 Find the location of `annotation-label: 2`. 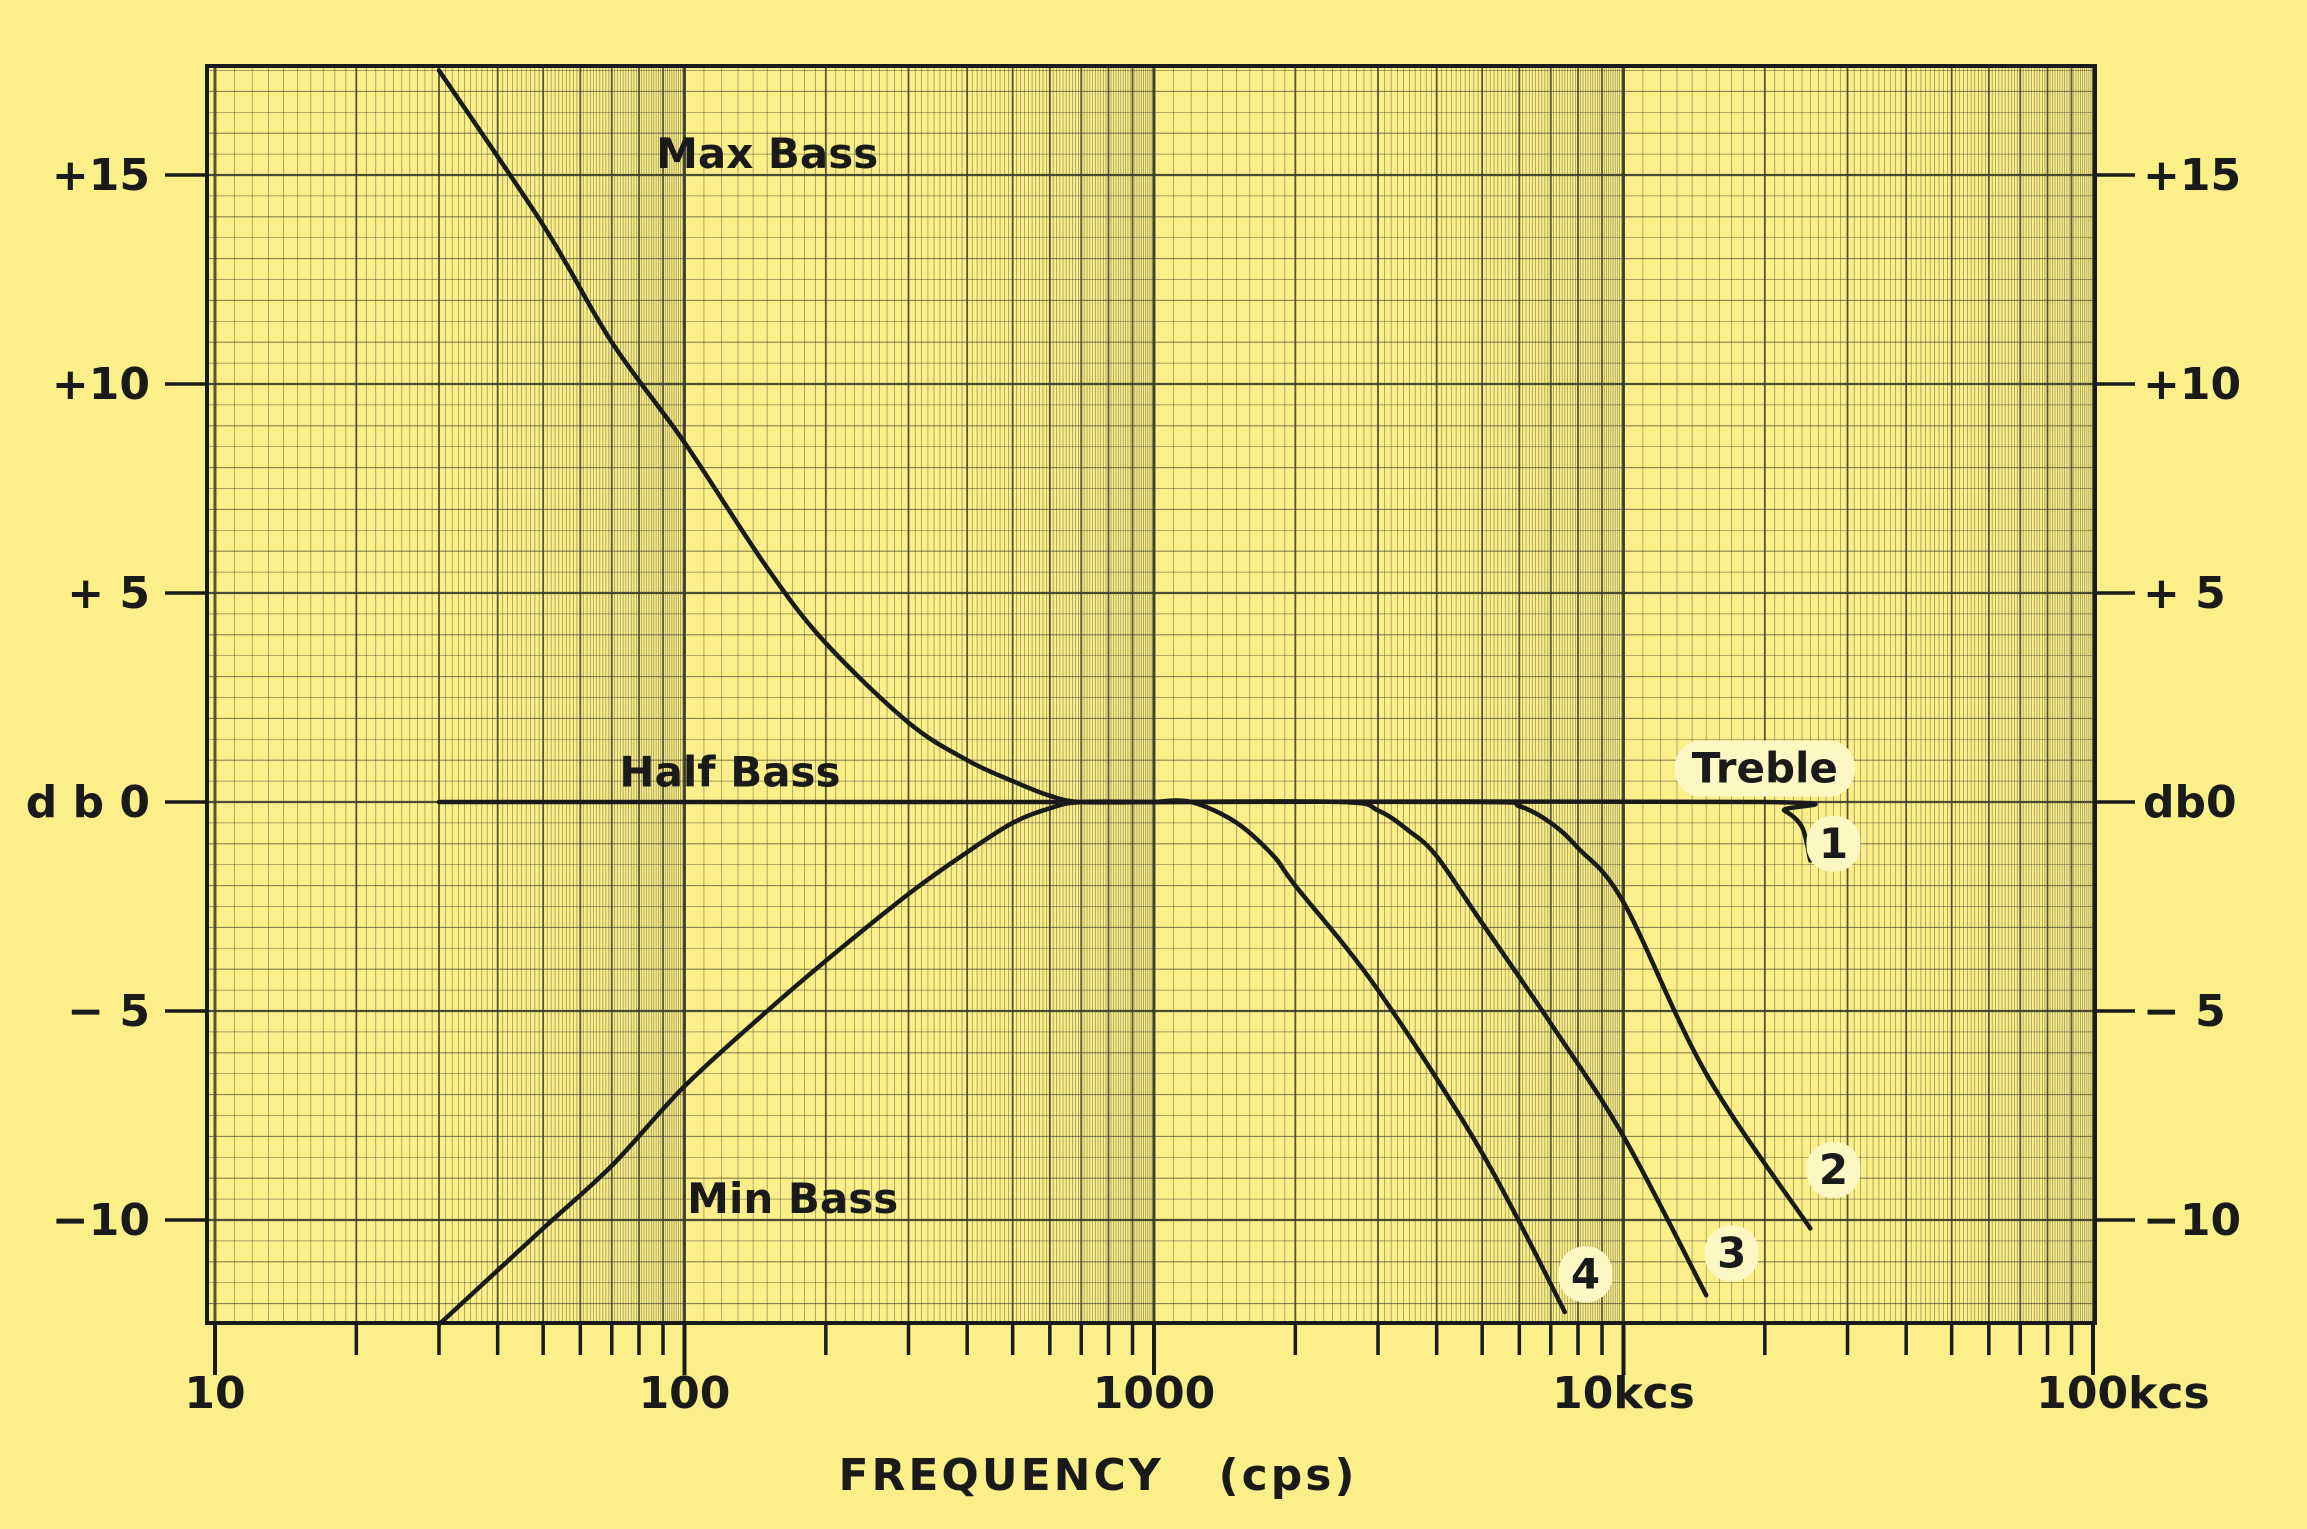

annotation-label: 2 is located at coordinates (1833, 1169).